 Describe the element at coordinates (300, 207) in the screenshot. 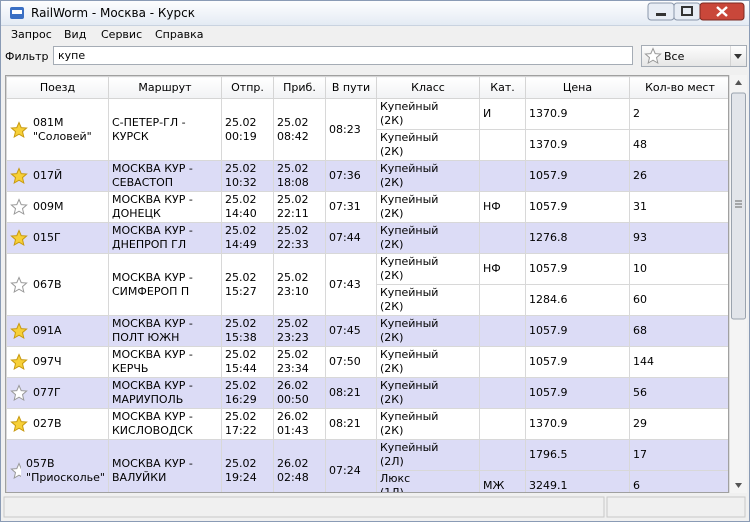

I see `train-arrival: 25.02 22:11` at that location.